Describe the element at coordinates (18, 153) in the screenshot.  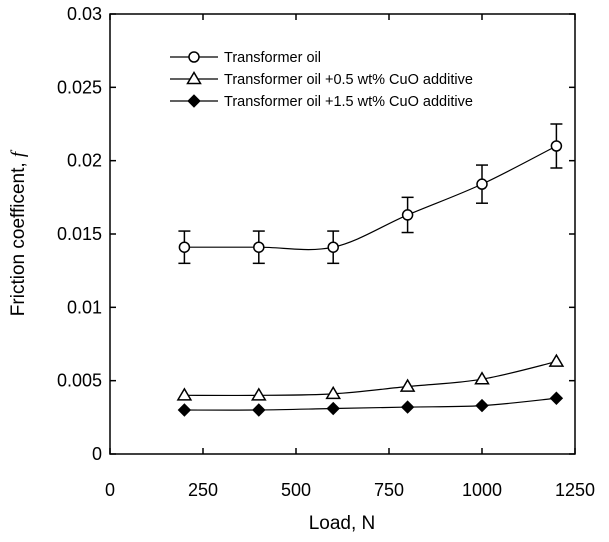
I see `y-axis-label-symbol: f` at that location.